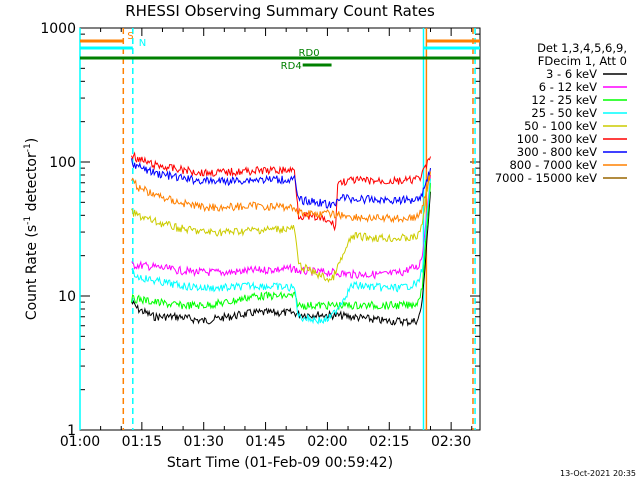 The height and width of the screenshot is (480, 640). What do you see at coordinates (280, 463) in the screenshot?
I see `x-axis-label: Start Time (01-Feb-09 00:59:42)` at bounding box center [280, 463].